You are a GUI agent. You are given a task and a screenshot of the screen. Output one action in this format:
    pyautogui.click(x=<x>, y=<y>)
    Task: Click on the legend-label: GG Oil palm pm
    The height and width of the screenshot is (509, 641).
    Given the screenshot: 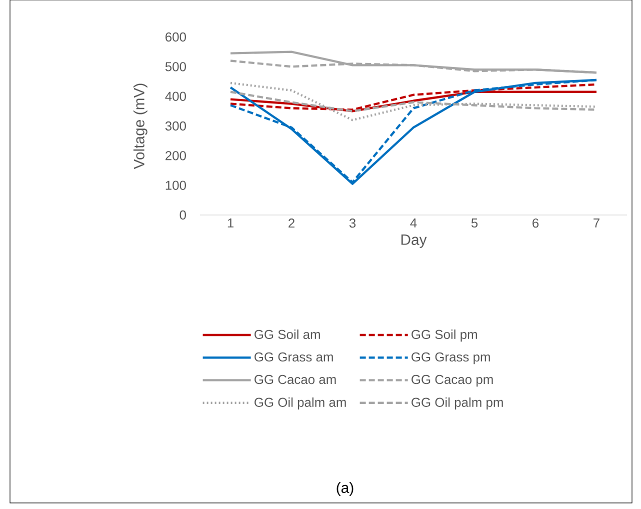 What is the action you would take?
    pyautogui.click(x=457, y=403)
    